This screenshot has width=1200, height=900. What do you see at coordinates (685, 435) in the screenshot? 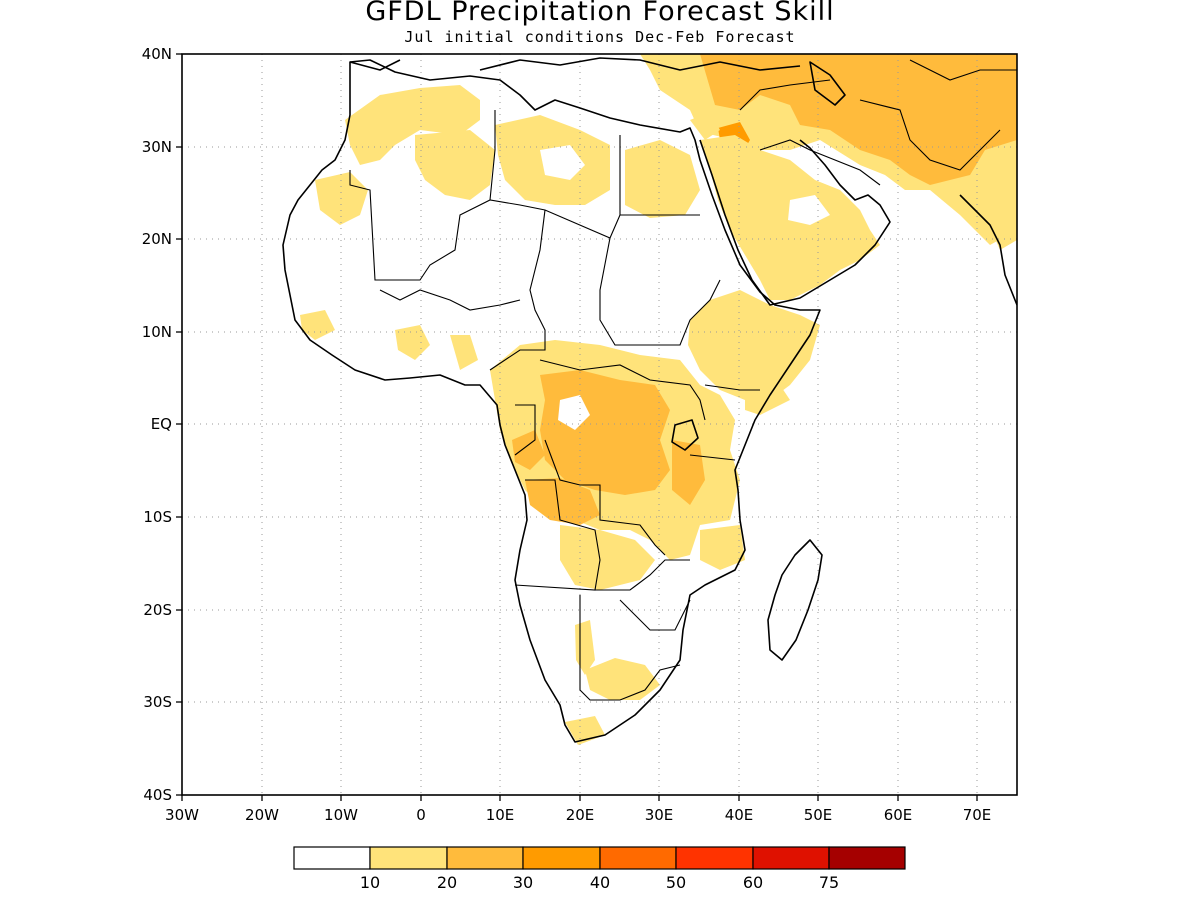
I see `lake-victoria` at bounding box center [685, 435].